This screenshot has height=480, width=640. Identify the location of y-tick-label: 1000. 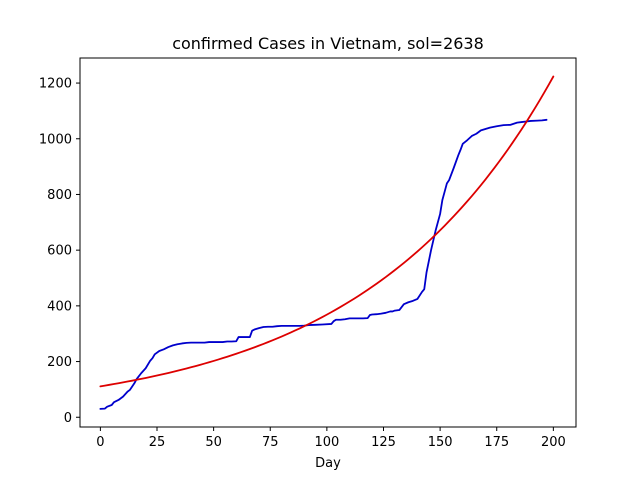
(55, 139).